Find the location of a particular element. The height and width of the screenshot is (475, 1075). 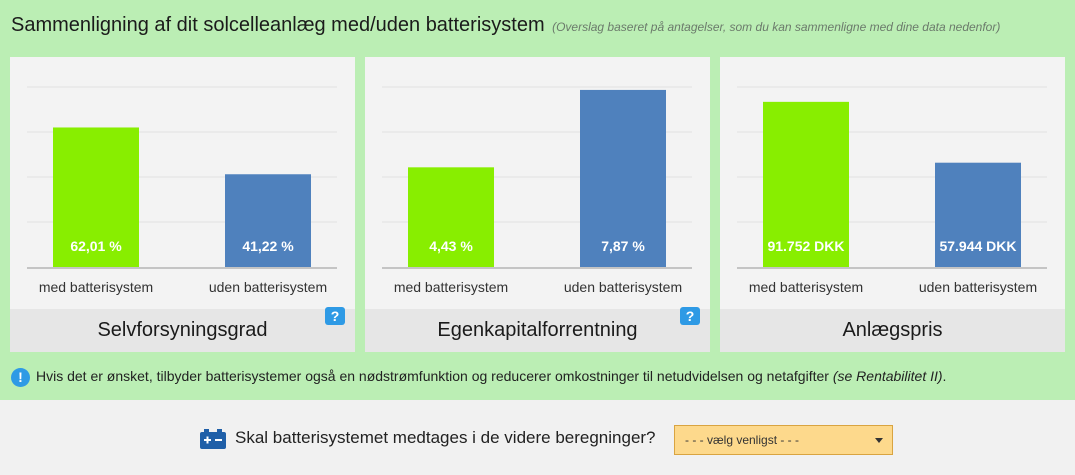

card-footer: Selvforsyningsgrad is located at coordinates (182, 330).